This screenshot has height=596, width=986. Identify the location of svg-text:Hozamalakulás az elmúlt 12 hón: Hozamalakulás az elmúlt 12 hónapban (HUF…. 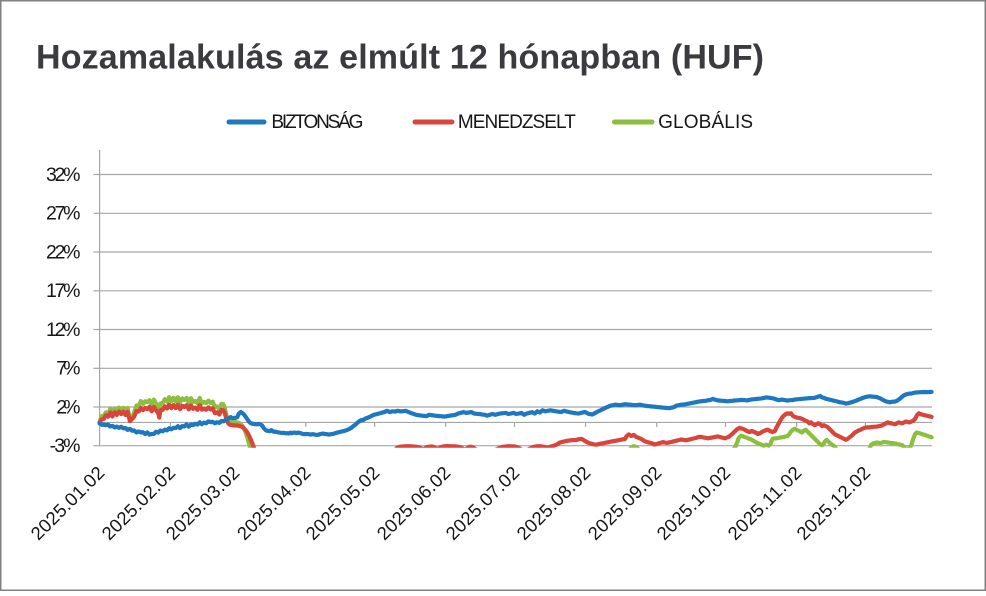
(400, 58).